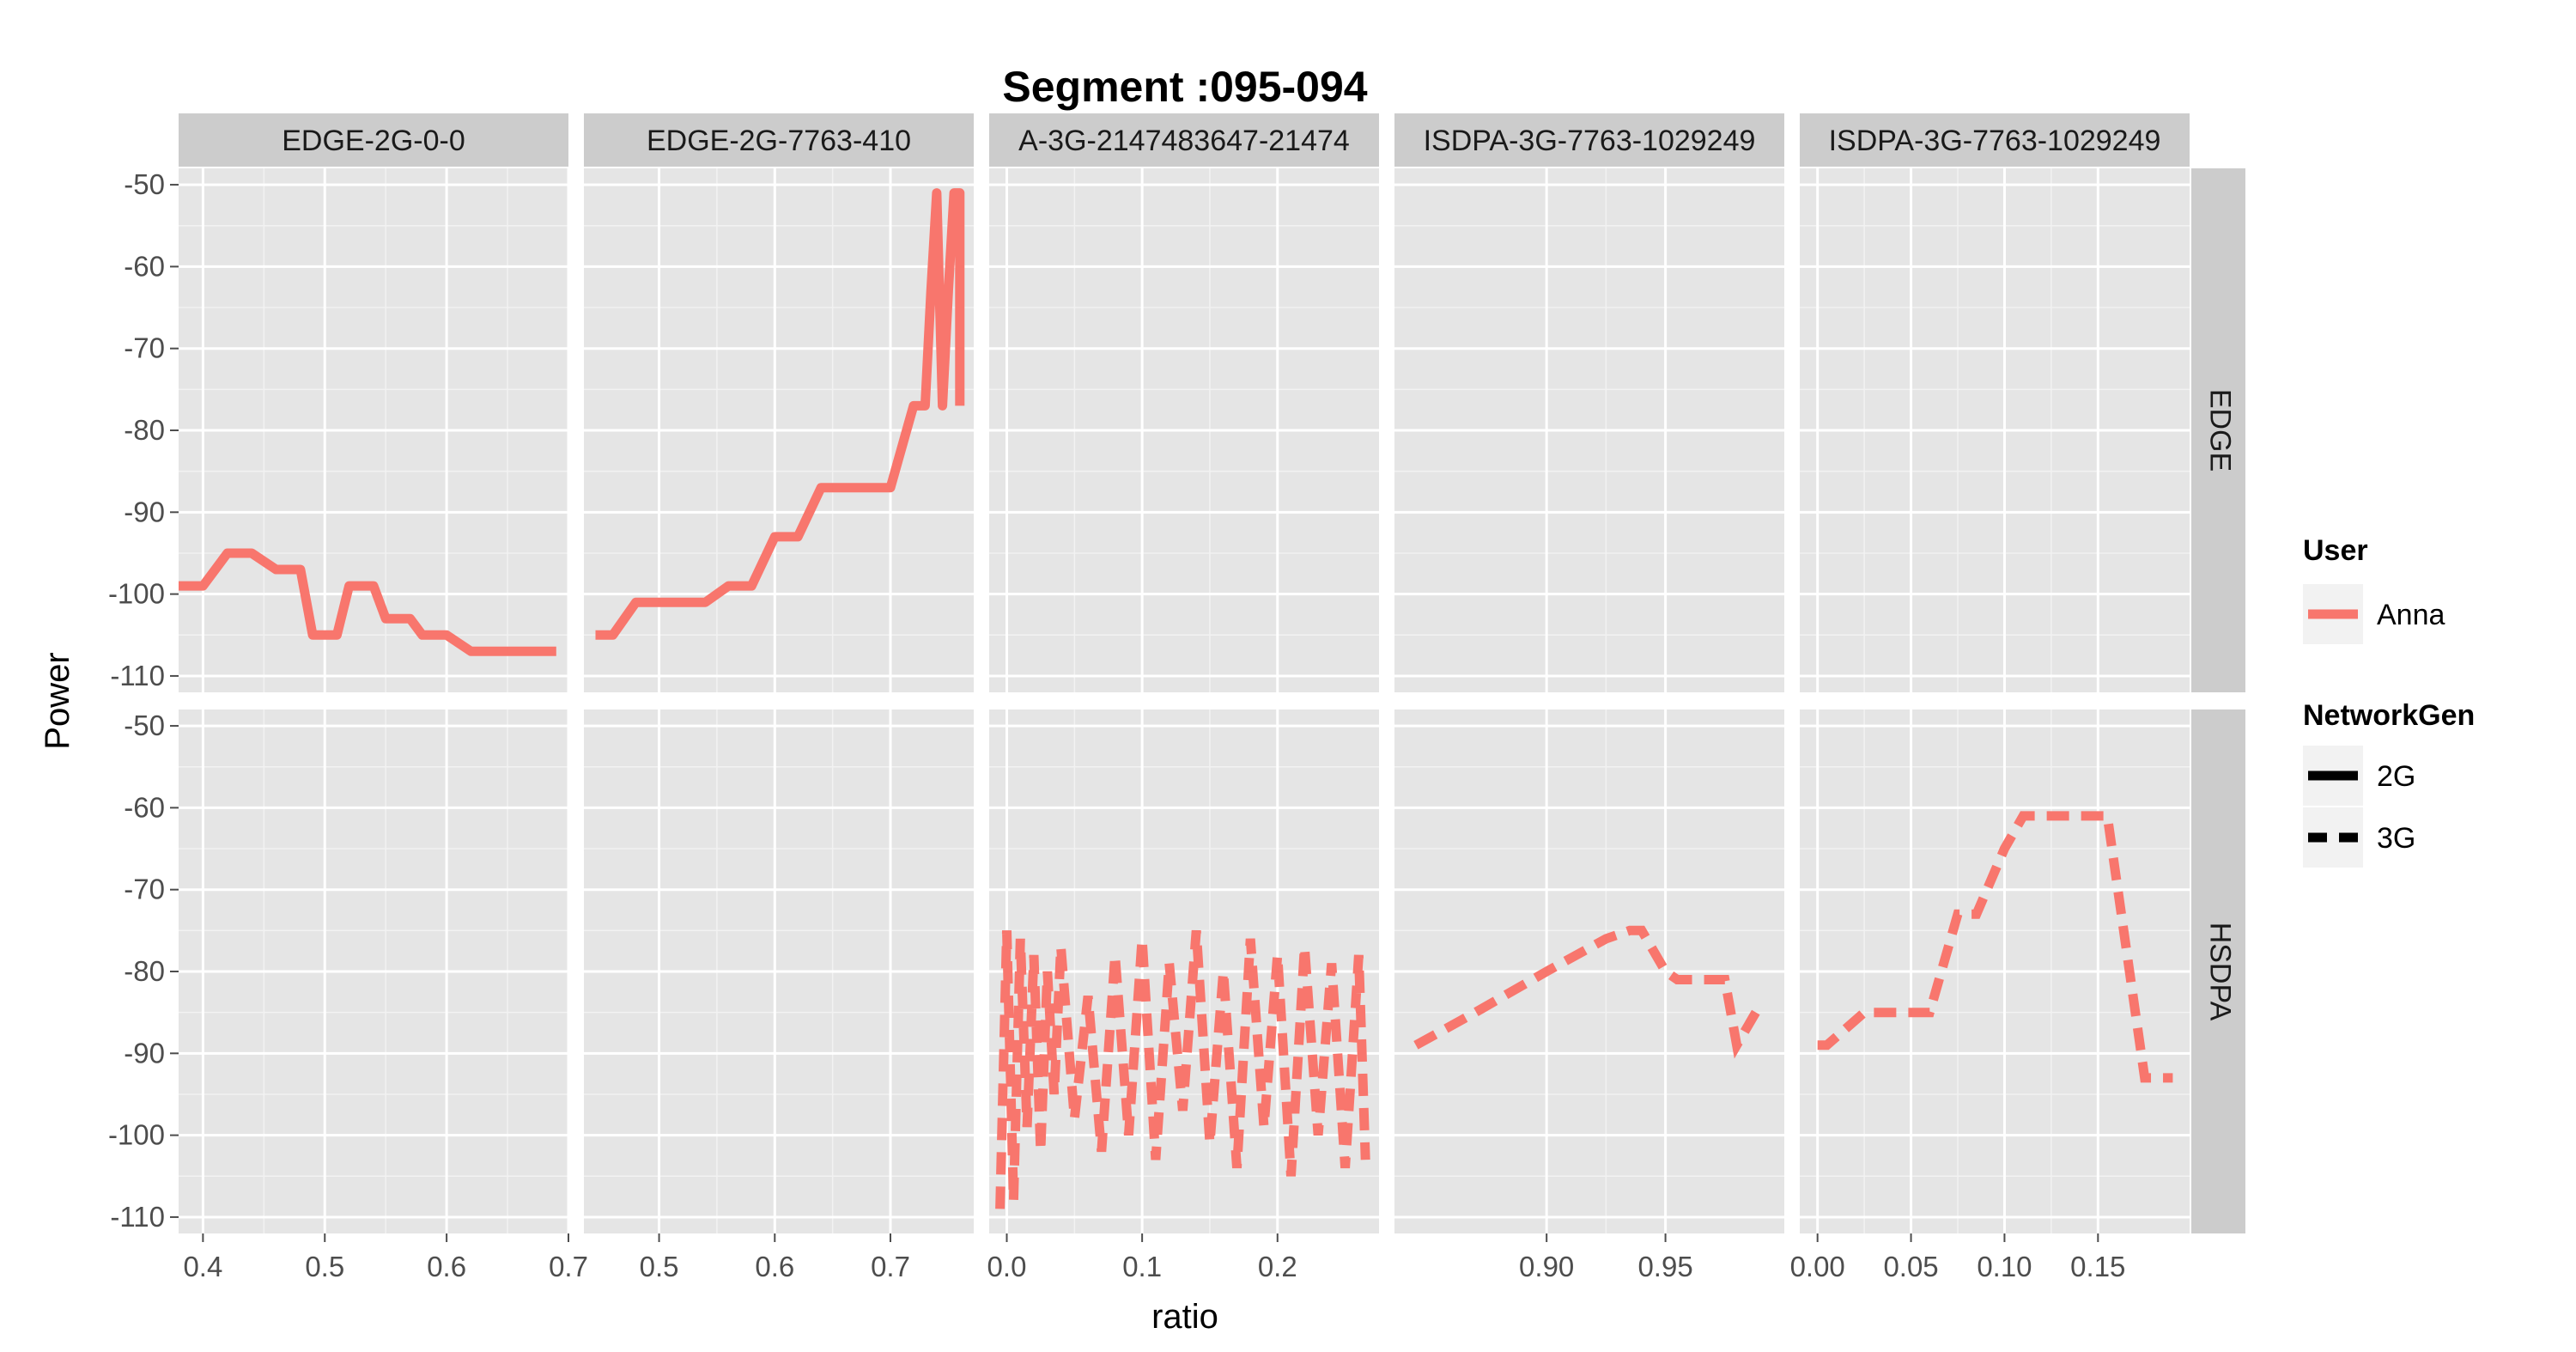 The height and width of the screenshot is (1352, 2576). What do you see at coordinates (1184, 1317) in the screenshot?
I see `x-axis-label: ratio` at bounding box center [1184, 1317].